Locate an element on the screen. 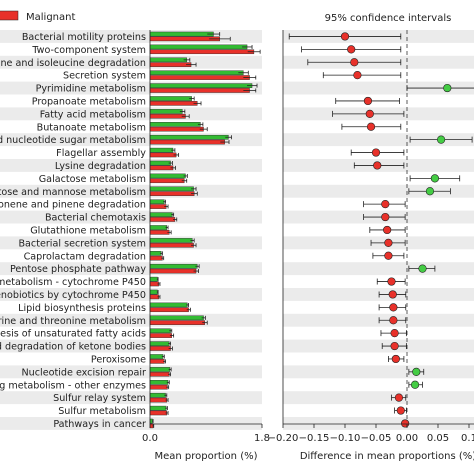  category-label: Drug metabolism - cytochrome P450 is located at coordinates (73, 282).